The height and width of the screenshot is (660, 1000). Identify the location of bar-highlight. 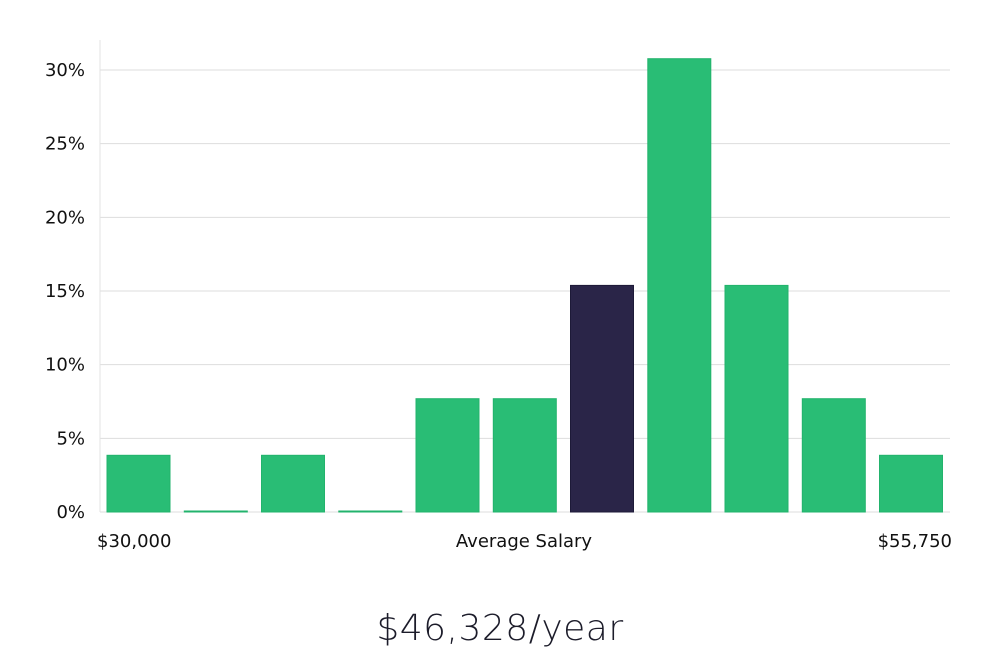
(602, 398).